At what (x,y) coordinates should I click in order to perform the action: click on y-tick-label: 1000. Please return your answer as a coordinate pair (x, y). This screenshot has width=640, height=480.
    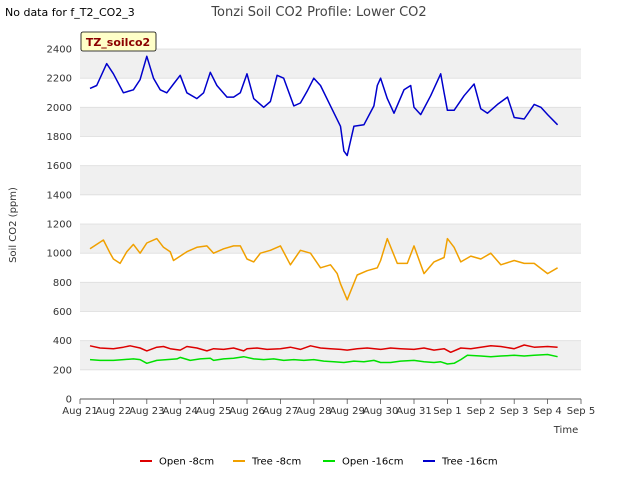
    Looking at the image, I should click on (59, 254).